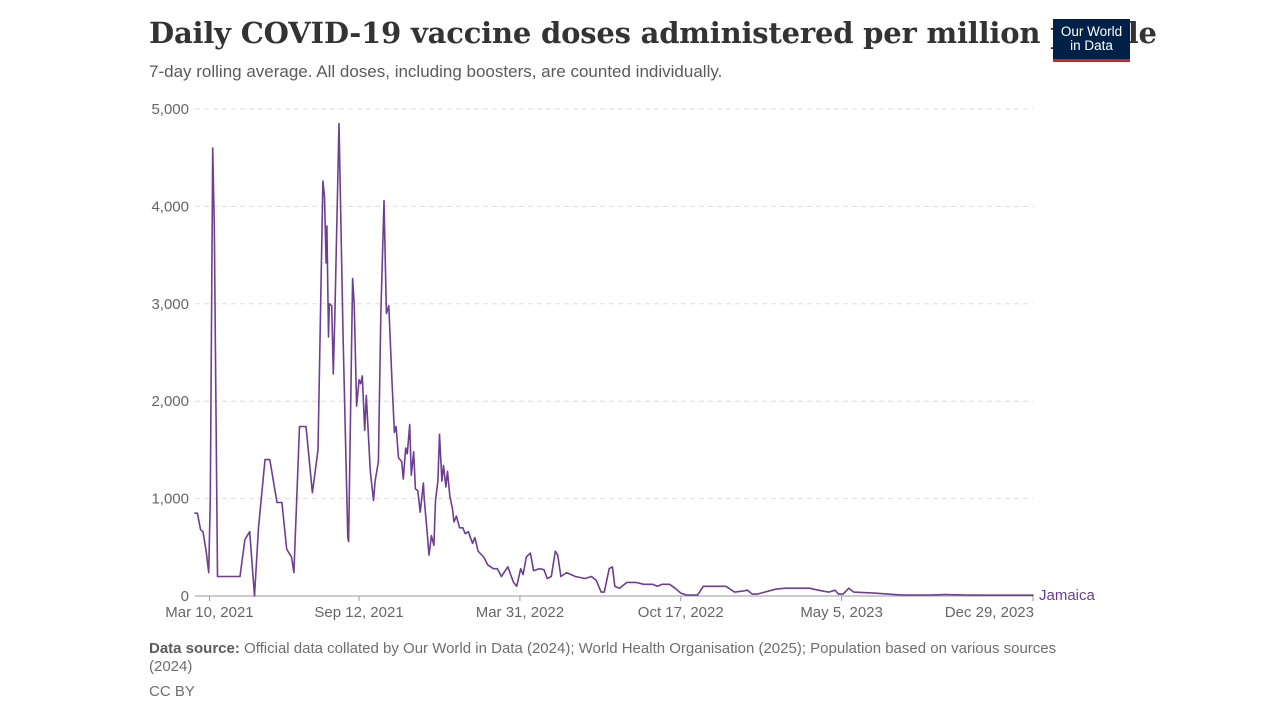 The image size is (1280, 720). Describe the element at coordinates (681, 612) in the screenshot. I see `x-tick-label: Oct 17, 2022` at that location.